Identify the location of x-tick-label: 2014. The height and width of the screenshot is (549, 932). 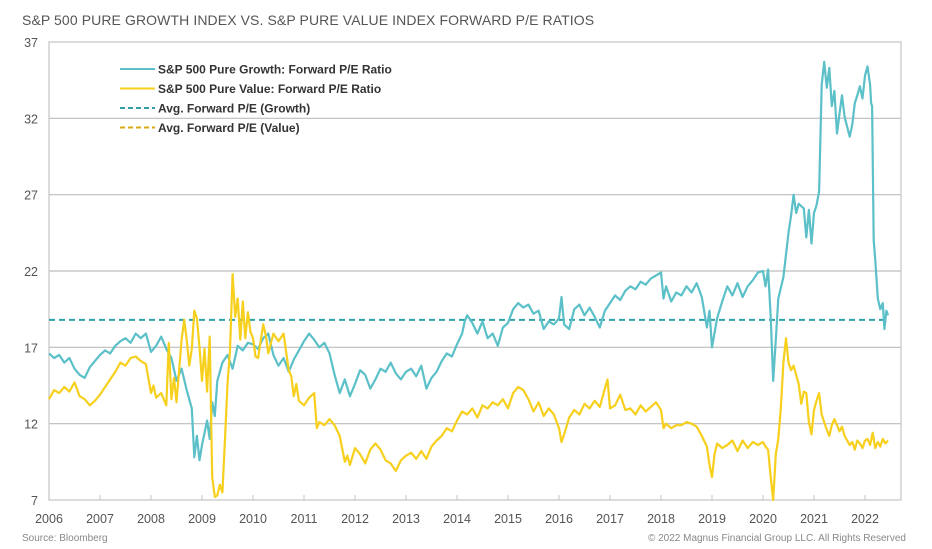
(457, 519).